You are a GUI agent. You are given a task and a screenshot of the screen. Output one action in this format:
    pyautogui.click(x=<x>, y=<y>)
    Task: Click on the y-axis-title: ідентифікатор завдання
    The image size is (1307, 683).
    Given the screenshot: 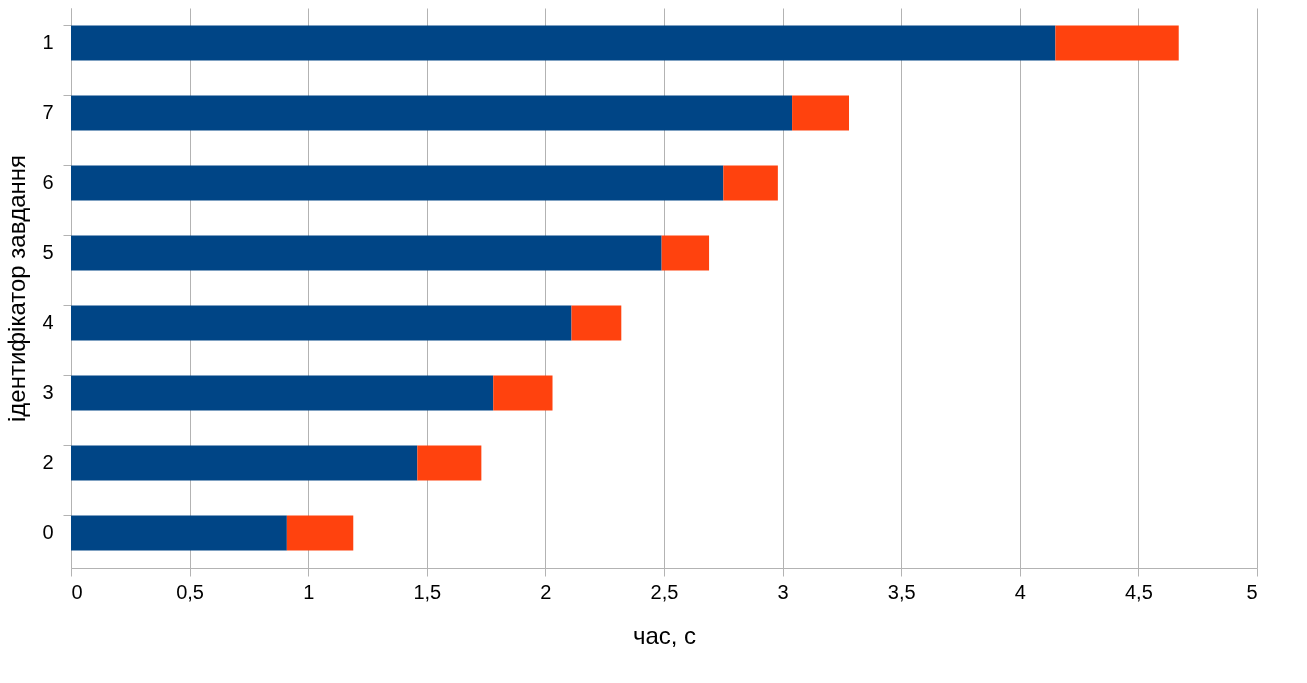 What is the action you would take?
    pyautogui.click(x=17, y=288)
    